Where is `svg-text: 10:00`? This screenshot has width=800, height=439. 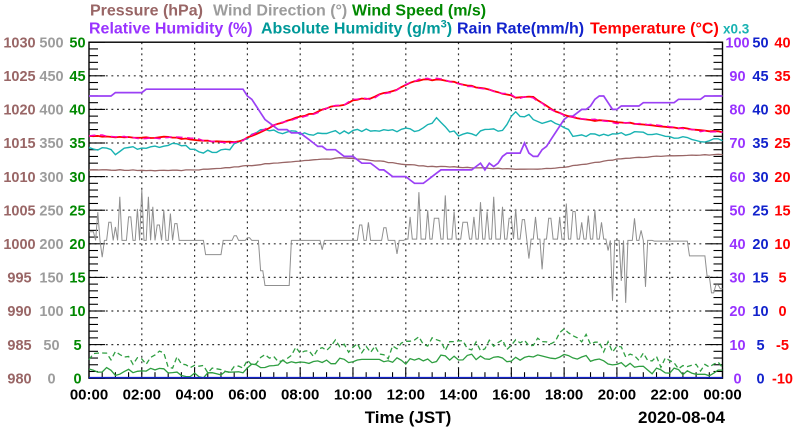 svg-text: 10:00 is located at coordinates (353, 395).